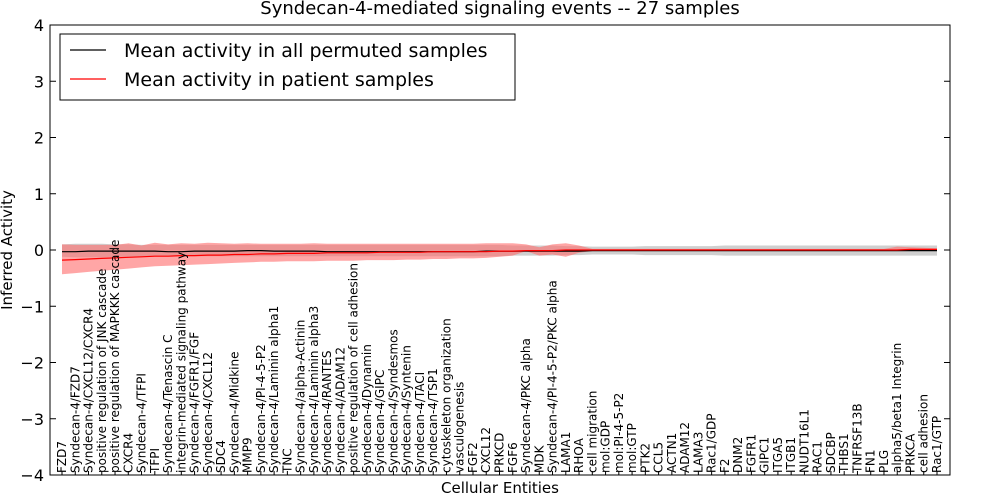 The image size is (1000, 500). Describe the element at coordinates (39, 194) in the screenshot. I see `y-tick-label: 1` at that location.